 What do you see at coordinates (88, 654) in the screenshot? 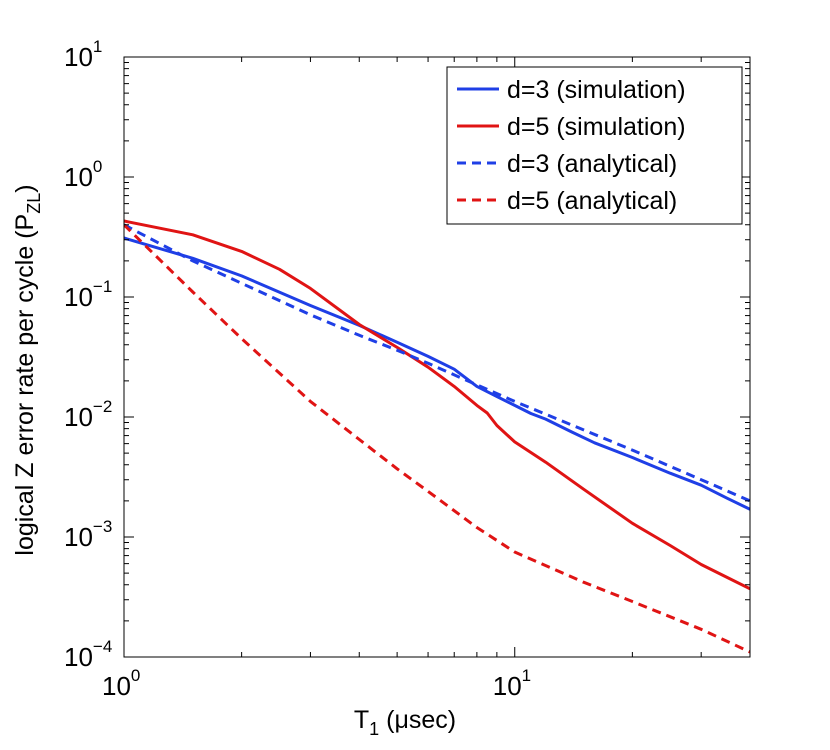
I see `y-tick-label: 10⁻⁴` at bounding box center [88, 654].